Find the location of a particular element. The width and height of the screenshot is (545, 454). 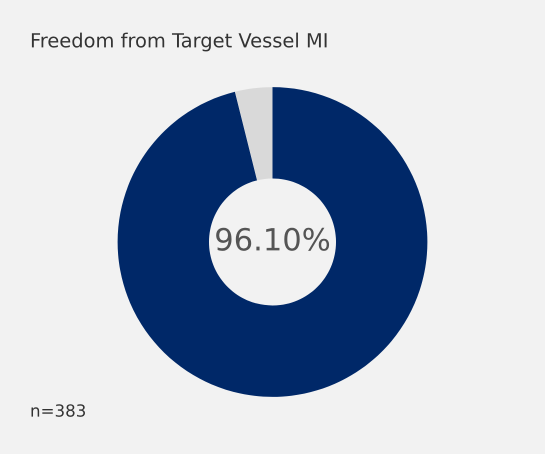

text: n=383 is located at coordinates (59, 410).